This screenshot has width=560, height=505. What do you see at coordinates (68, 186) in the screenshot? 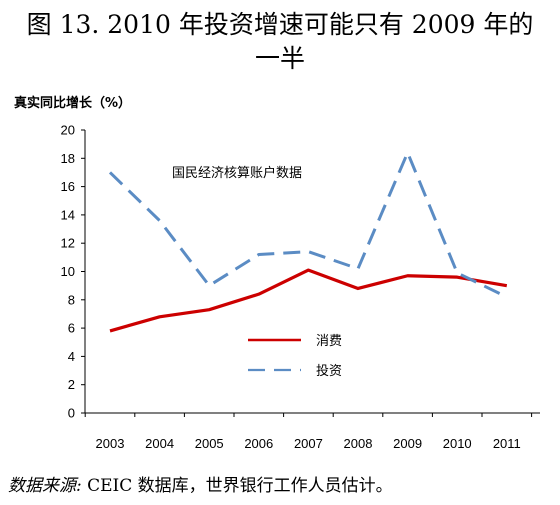
I see `y-tick-label: 16` at bounding box center [68, 186].